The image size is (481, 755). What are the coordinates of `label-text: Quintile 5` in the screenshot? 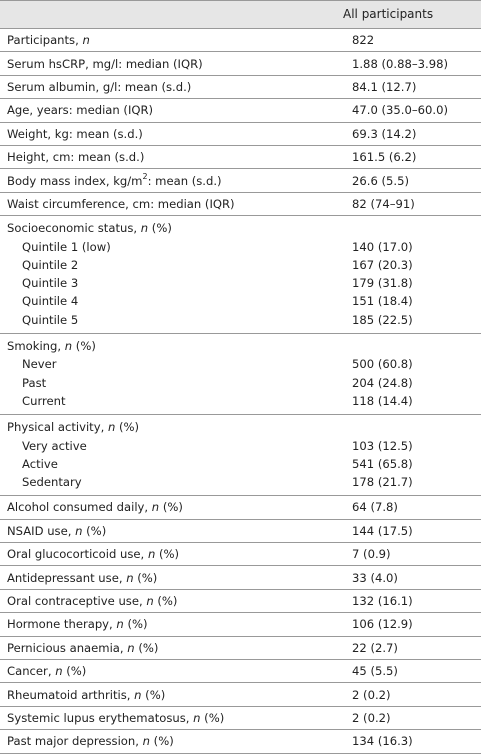 It's located at (50, 319).